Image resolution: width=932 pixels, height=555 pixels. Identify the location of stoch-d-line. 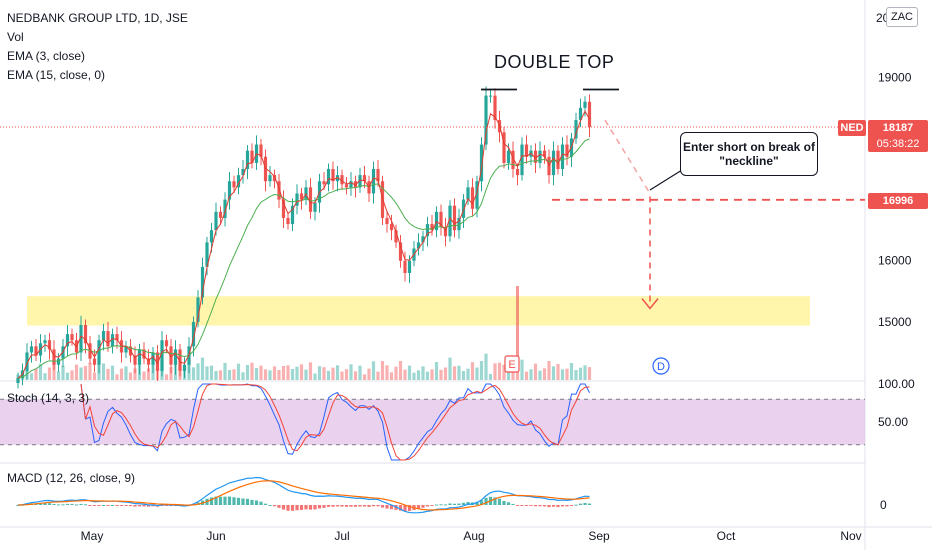
(335, 422).